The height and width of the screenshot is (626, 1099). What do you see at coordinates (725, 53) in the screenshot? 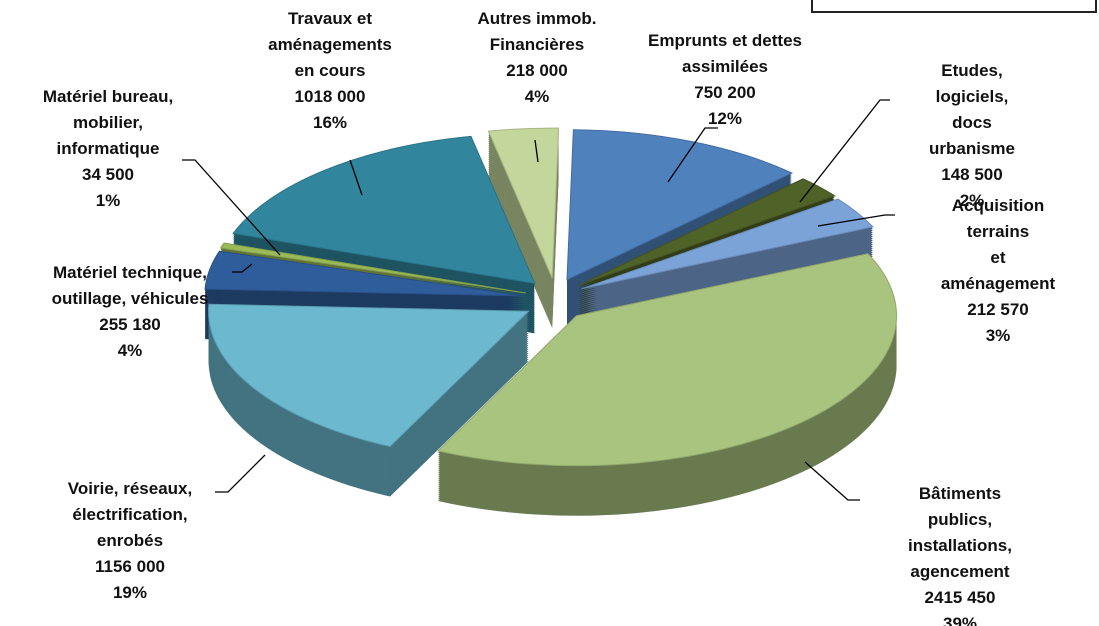
I see `category: Emprunts et dettes assimilées` at bounding box center [725, 53].